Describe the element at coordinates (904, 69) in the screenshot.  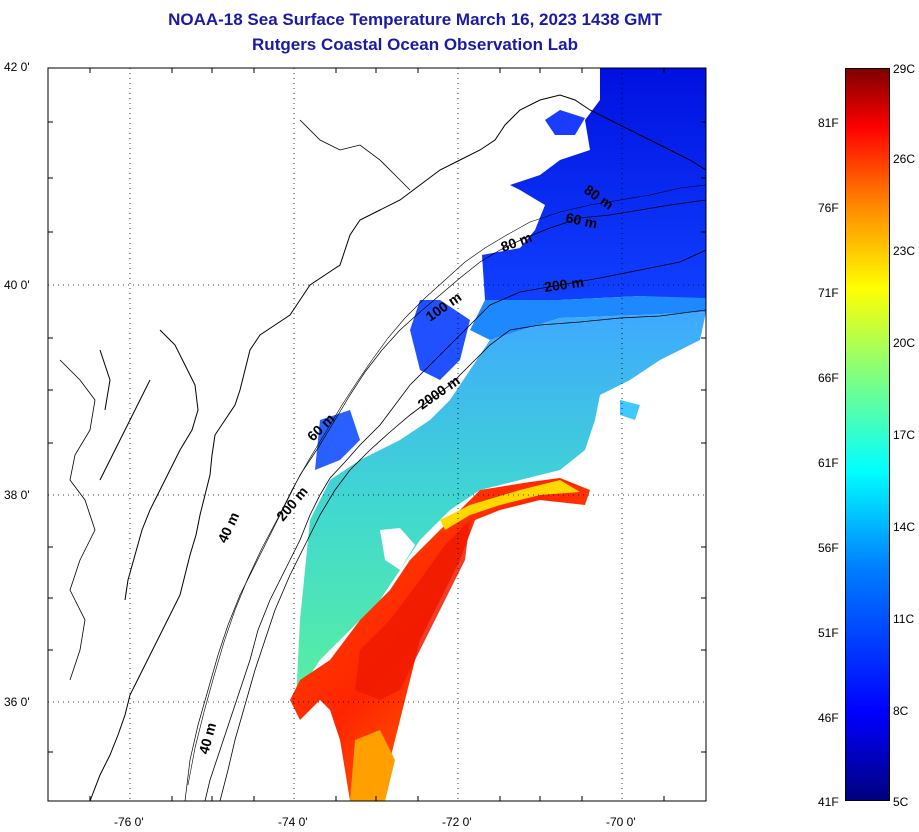
I see `colorbar-c-label: 29C` at that location.